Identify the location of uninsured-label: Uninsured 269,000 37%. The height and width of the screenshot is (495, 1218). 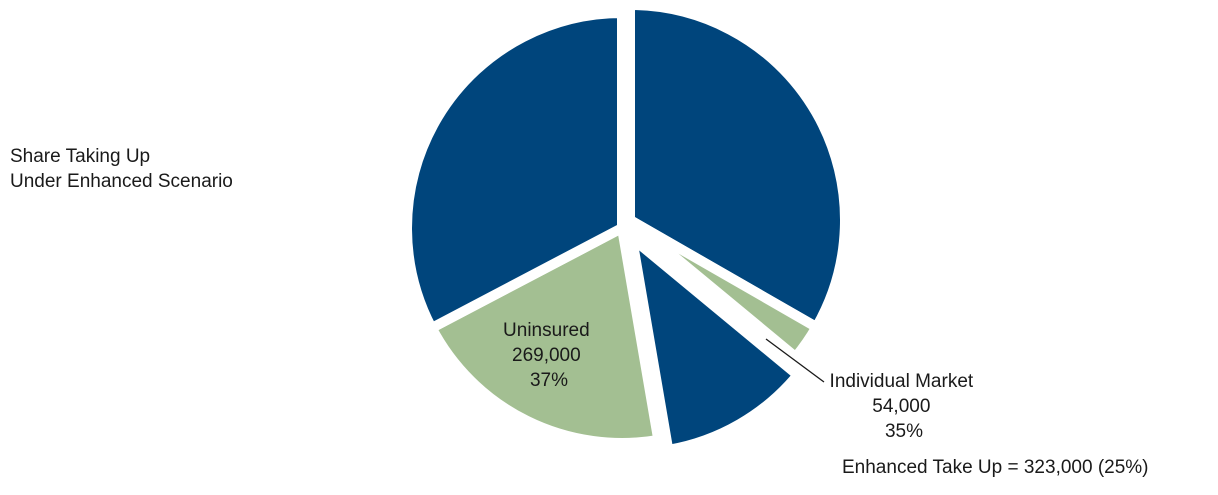
(549, 355).